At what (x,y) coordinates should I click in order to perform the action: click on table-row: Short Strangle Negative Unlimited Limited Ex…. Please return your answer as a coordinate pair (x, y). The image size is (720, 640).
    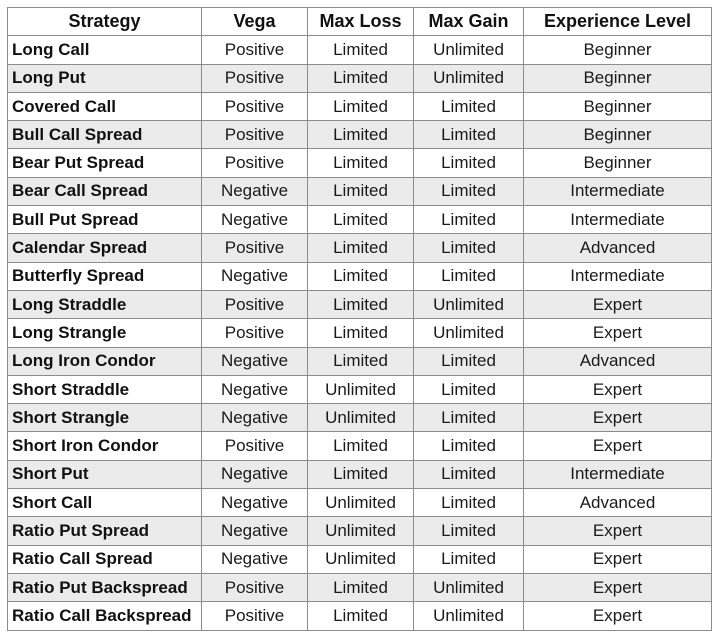
    Looking at the image, I should click on (359, 418).